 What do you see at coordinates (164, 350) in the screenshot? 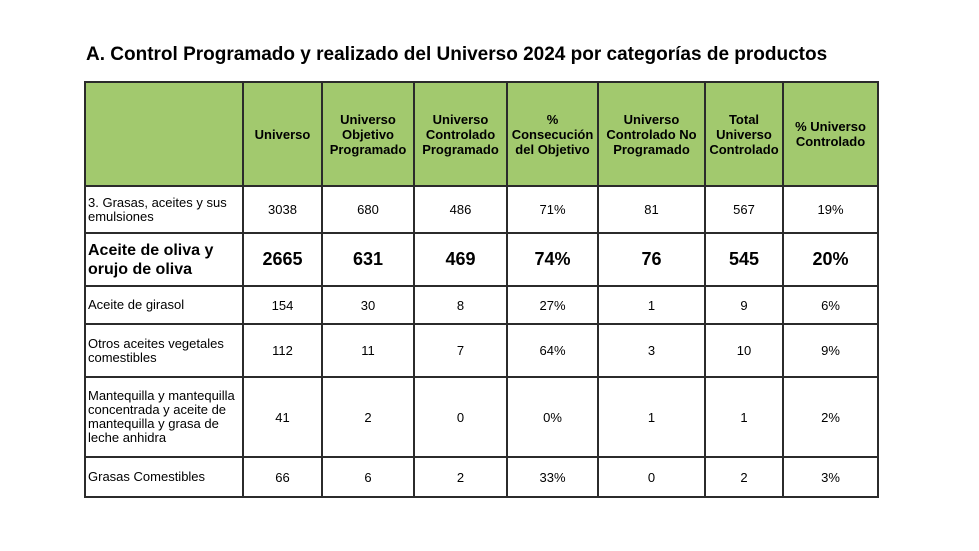
I see `row-label: Otros aceites vegetales comestibles` at bounding box center [164, 350].